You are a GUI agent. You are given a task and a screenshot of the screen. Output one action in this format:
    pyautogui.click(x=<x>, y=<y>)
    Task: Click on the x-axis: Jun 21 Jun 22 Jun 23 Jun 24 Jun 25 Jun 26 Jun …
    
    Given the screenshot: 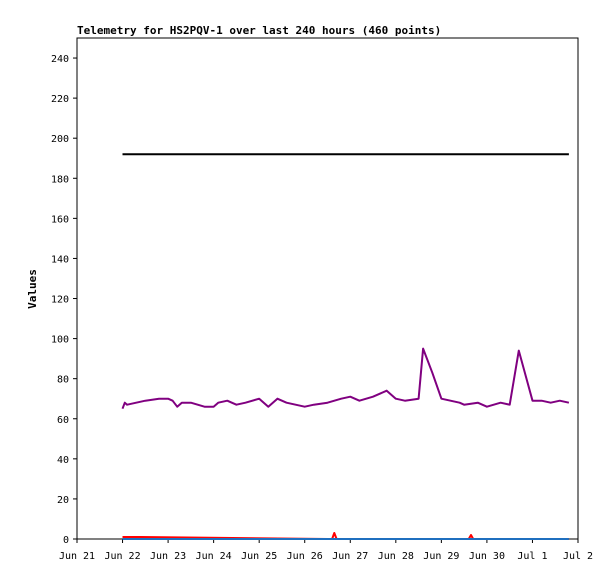 What is the action you would take?
    pyautogui.click(x=326, y=550)
    